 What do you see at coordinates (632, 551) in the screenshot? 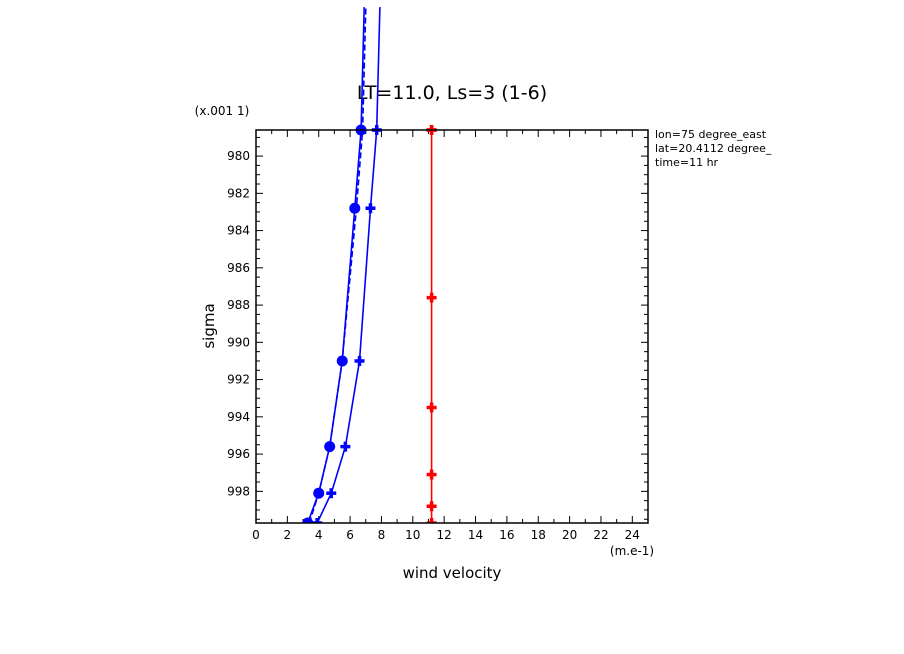
I see `x-unit-label: (m.e-1)` at bounding box center [632, 551].